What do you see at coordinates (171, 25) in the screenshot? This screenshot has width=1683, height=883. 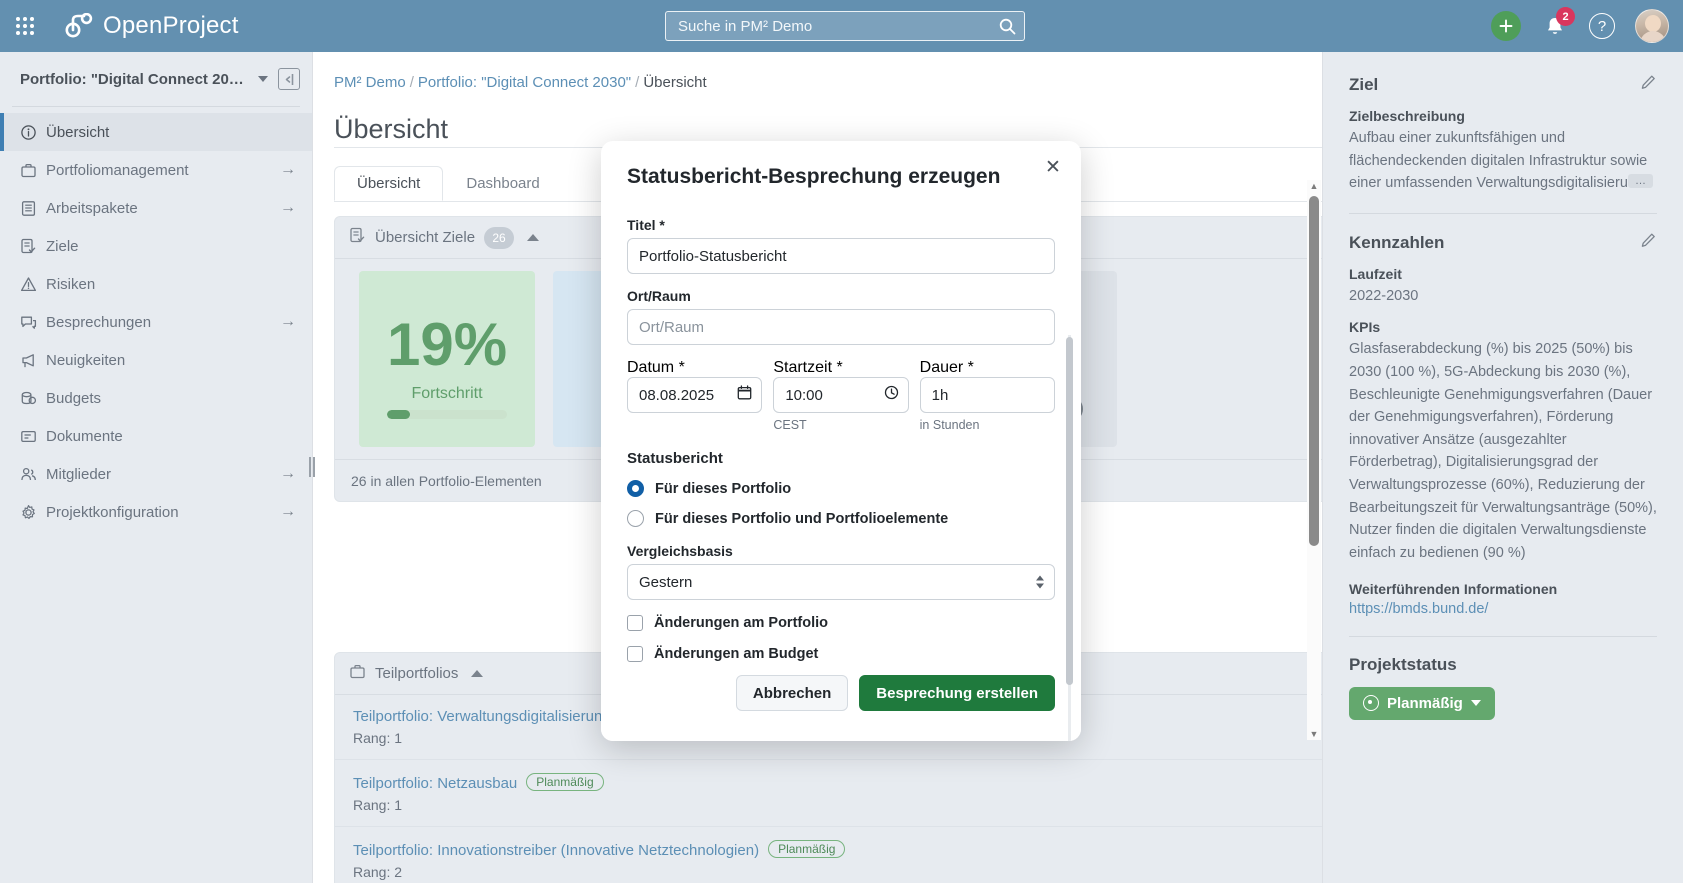 I see `brand-name: OpenProject` at bounding box center [171, 25].